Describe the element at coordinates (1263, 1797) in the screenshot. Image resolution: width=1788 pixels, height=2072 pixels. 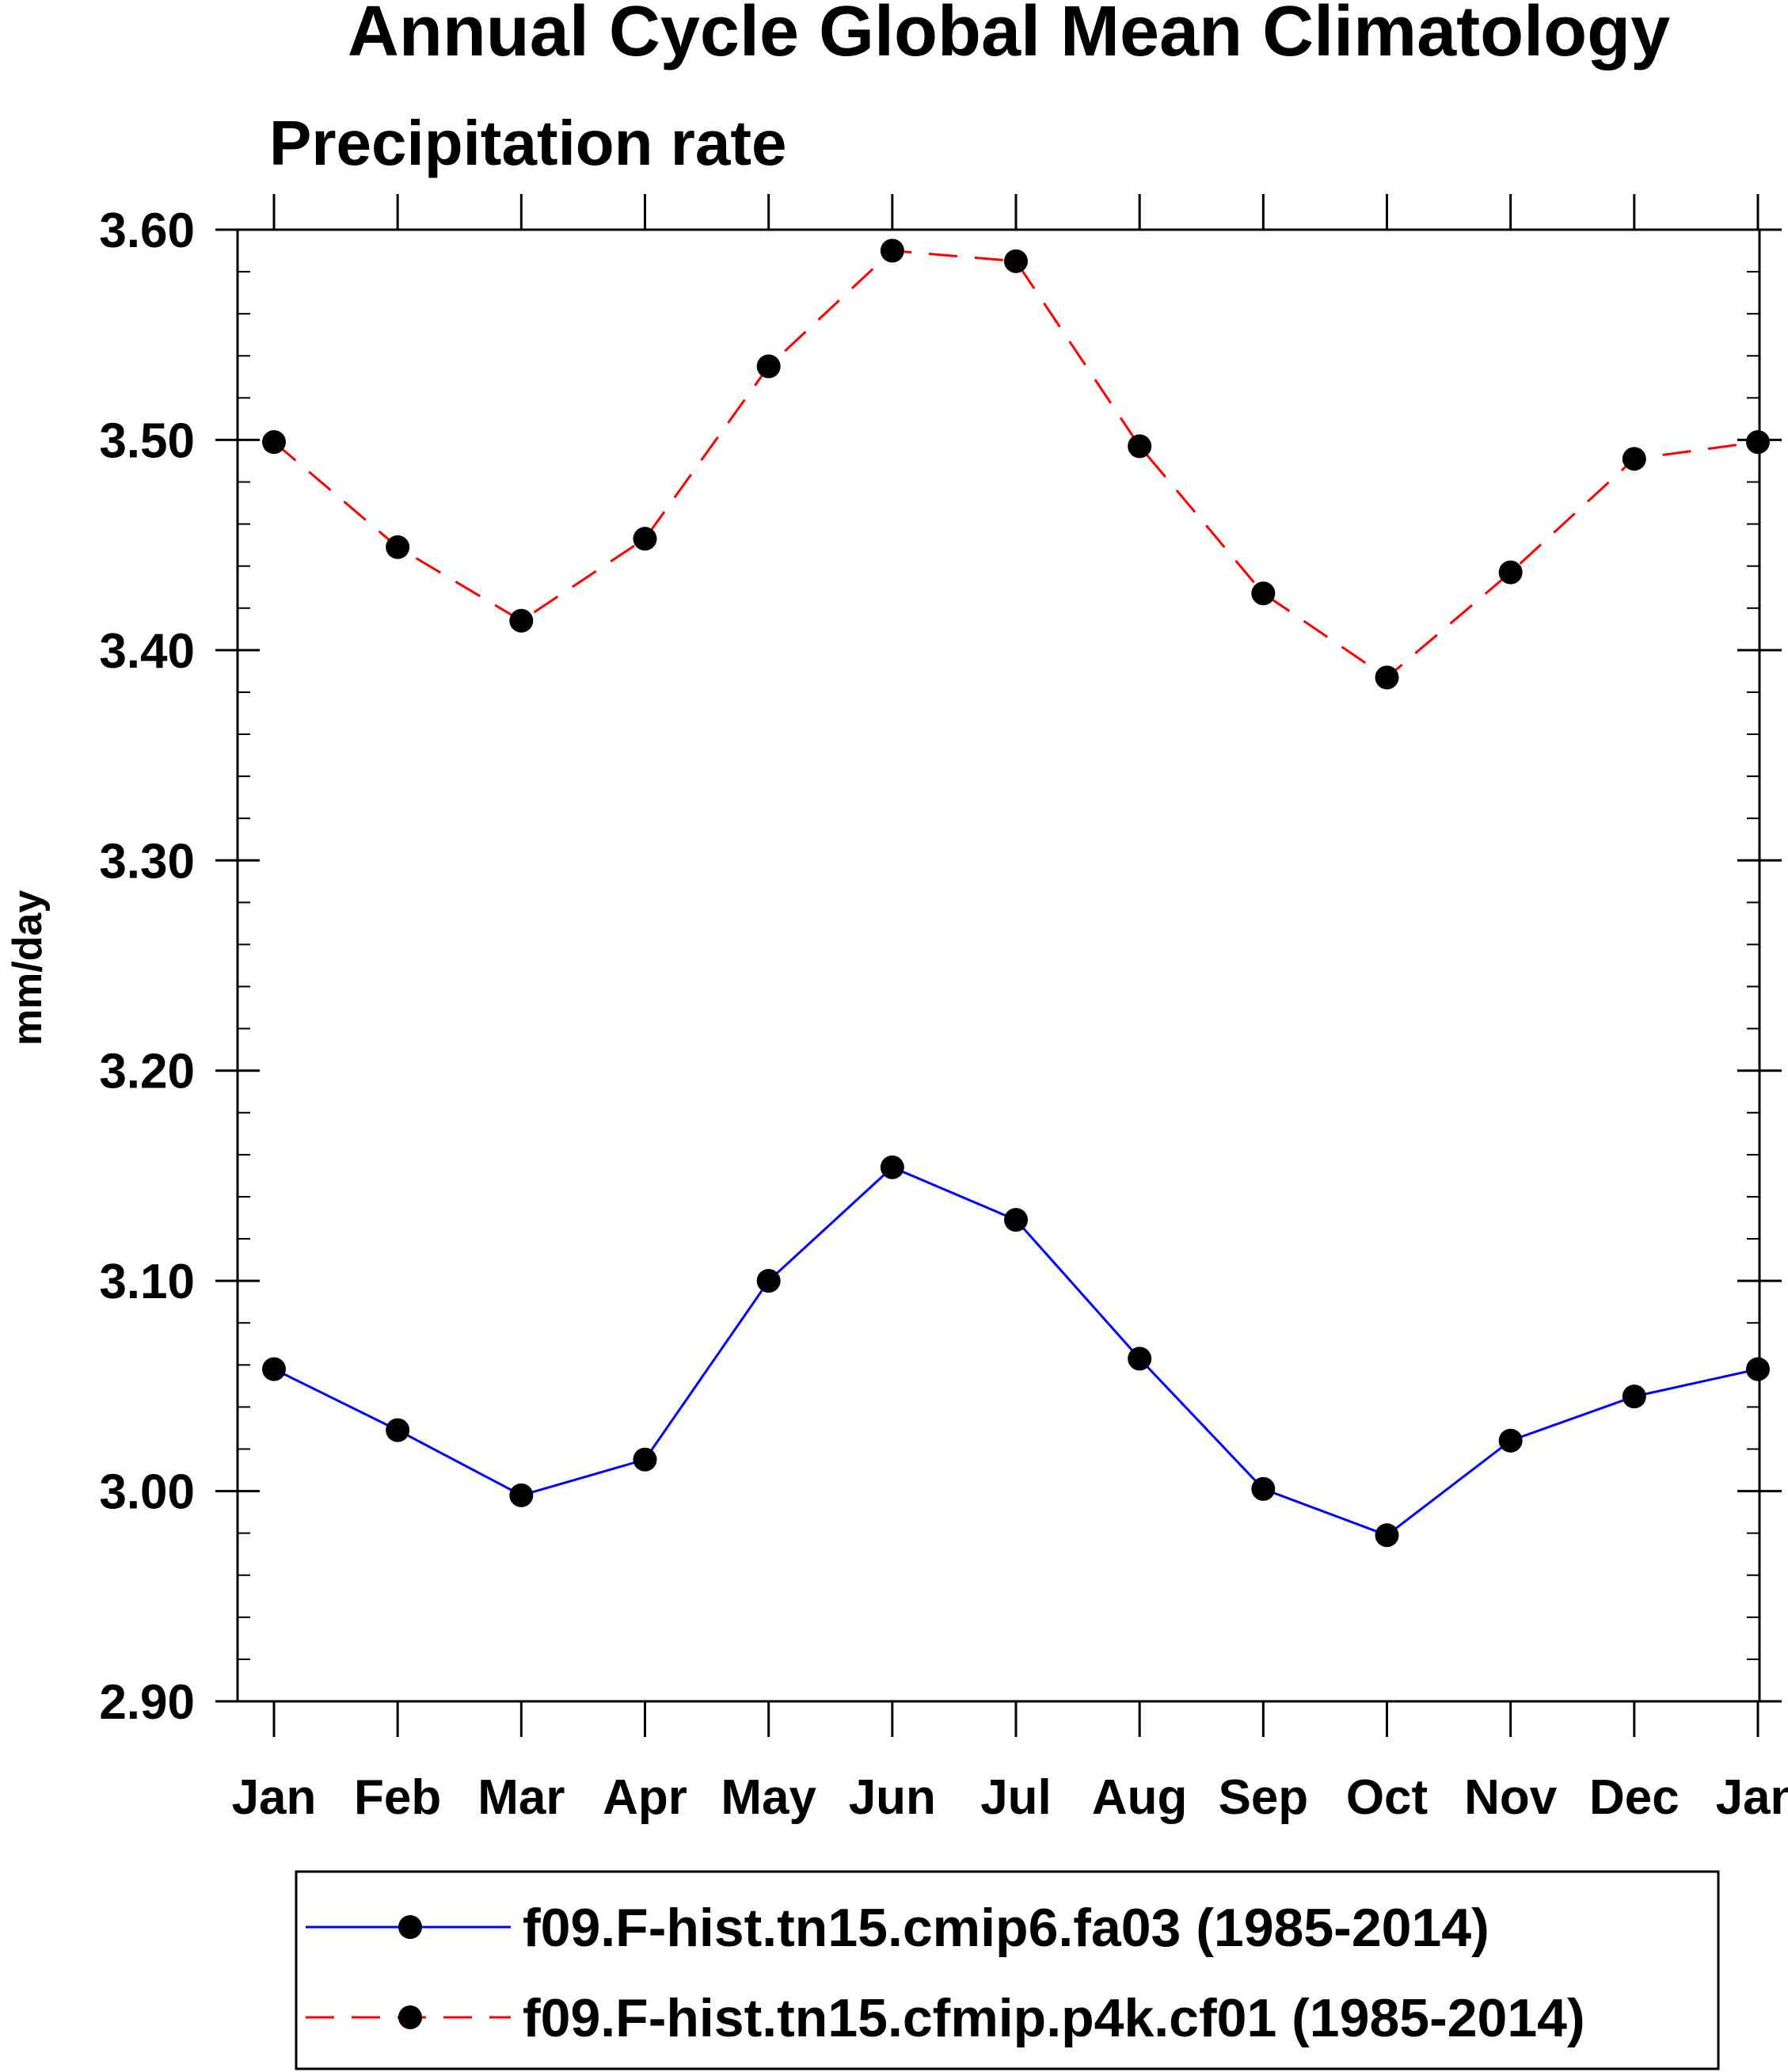
I see `x-tick-label: Sep` at that location.